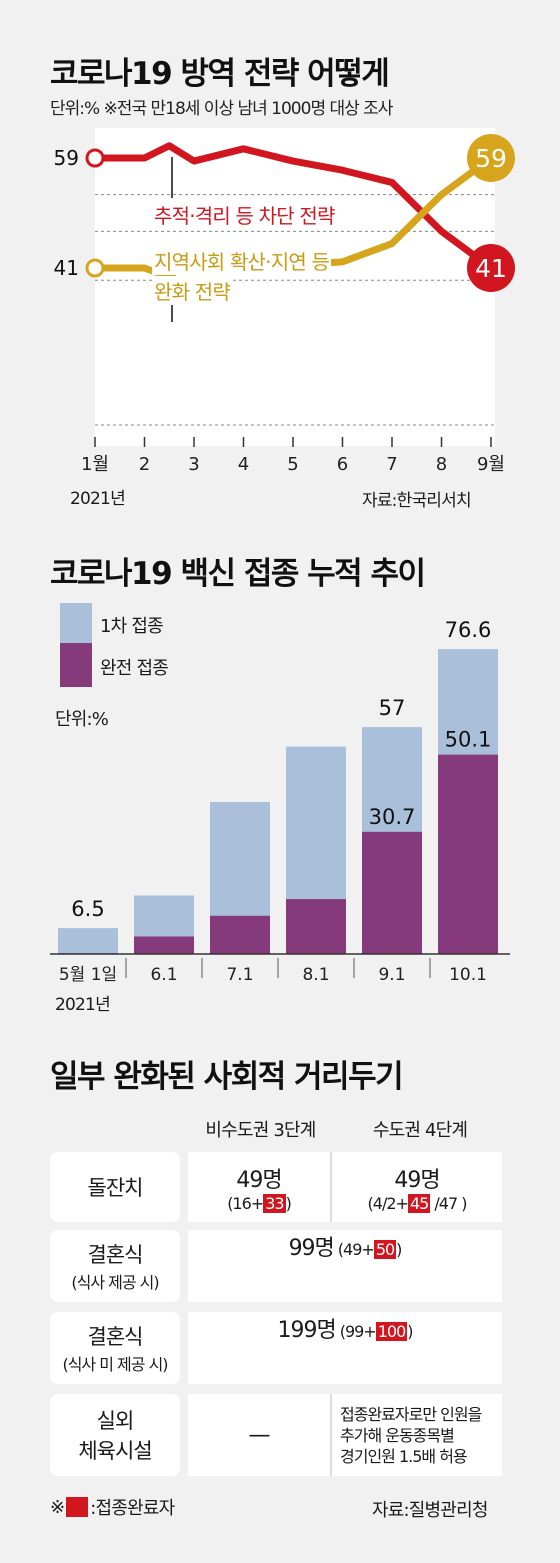  I want to click on bar-first-label: 57, so click(392, 708).